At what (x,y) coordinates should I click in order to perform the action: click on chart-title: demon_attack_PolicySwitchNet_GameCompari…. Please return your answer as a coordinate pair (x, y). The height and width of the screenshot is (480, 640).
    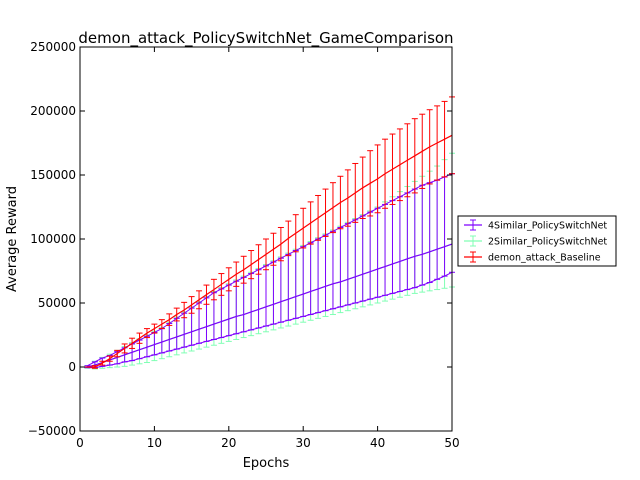
    Looking at the image, I should click on (265, 38).